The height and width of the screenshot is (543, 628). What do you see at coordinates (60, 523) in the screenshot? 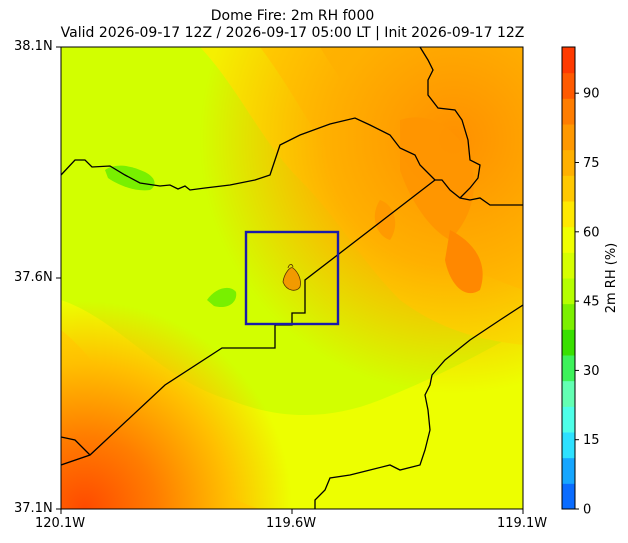
I see `lon-tick-label: 120.1W` at bounding box center [60, 523].